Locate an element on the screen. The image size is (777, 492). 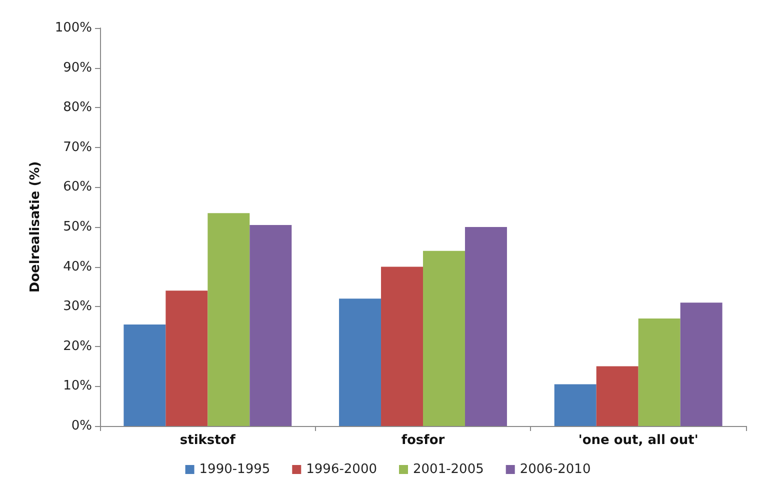
y-tick-label: 100% is located at coordinates (73, 28).